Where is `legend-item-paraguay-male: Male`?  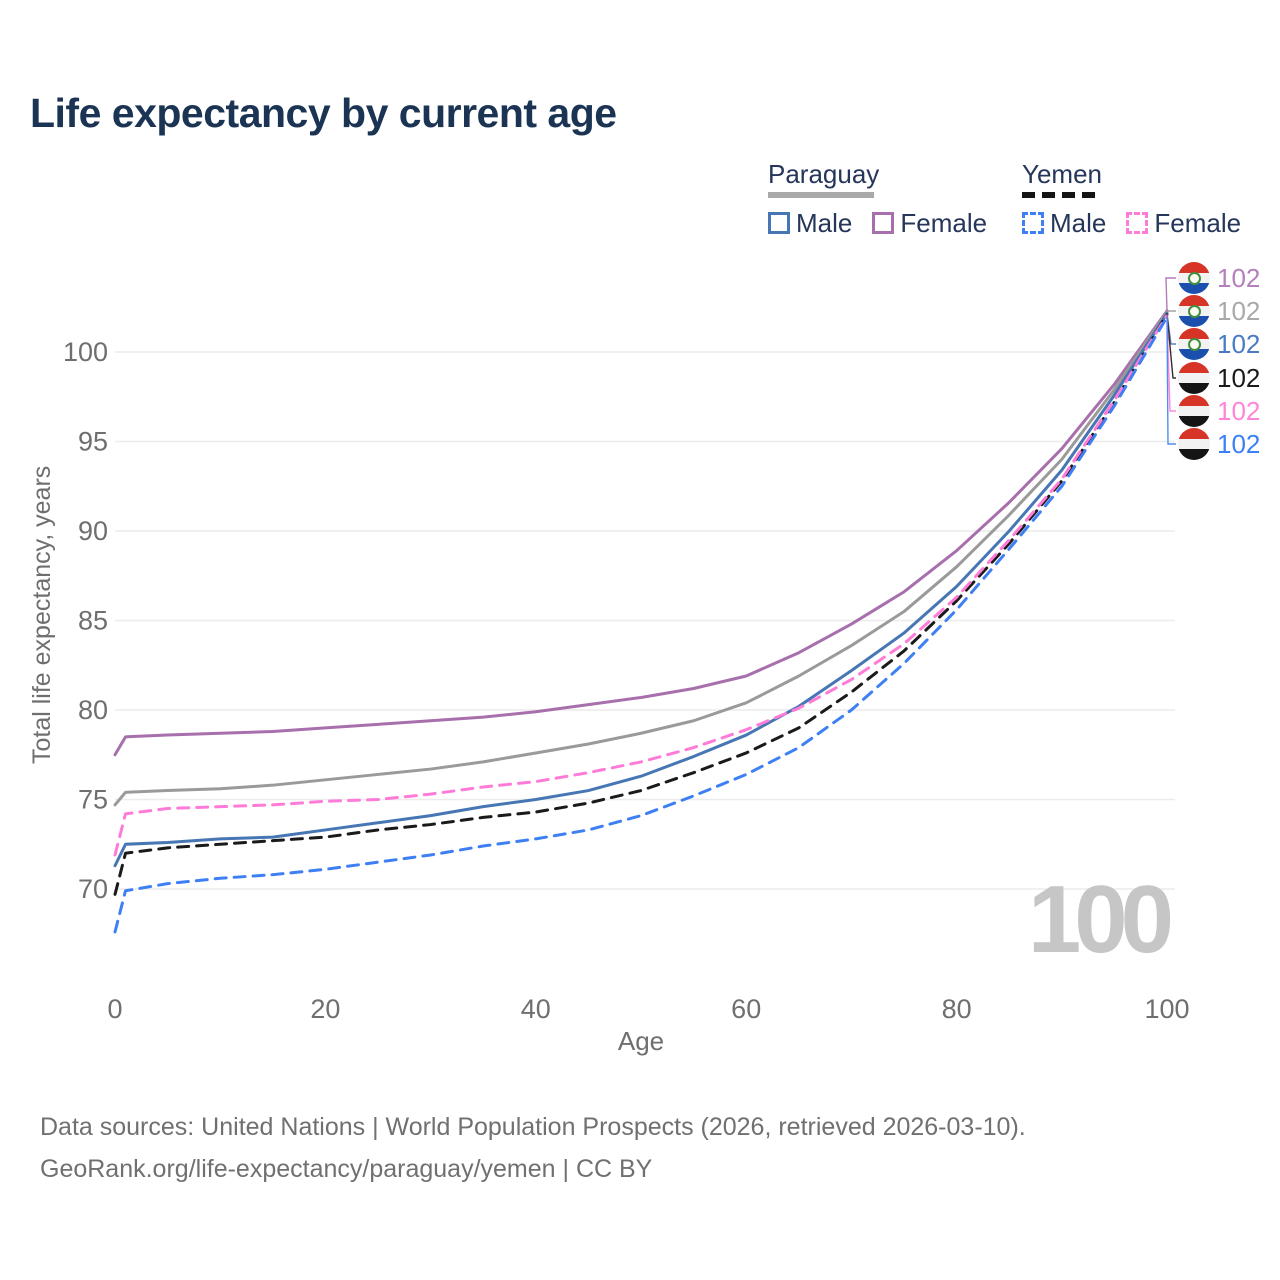
legend-item-paraguay-male: Male is located at coordinates (810, 223).